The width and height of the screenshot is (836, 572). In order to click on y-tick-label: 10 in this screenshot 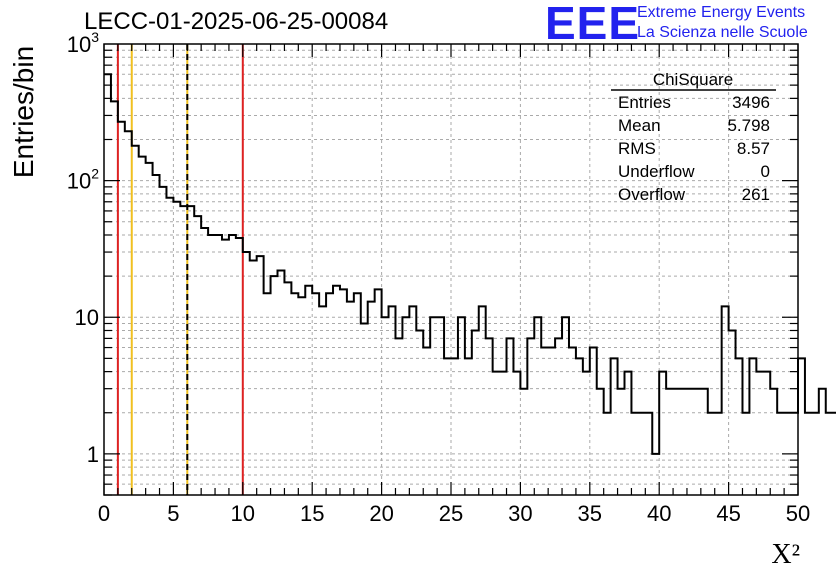, I will do `click(87, 317)`.